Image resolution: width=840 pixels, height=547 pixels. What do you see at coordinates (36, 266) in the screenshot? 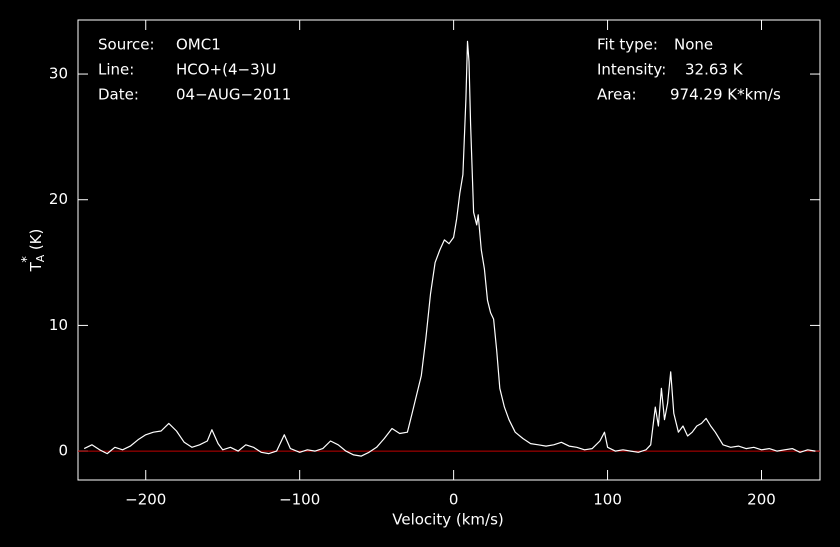
I see `y-label-main: T` at bounding box center [36, 266].